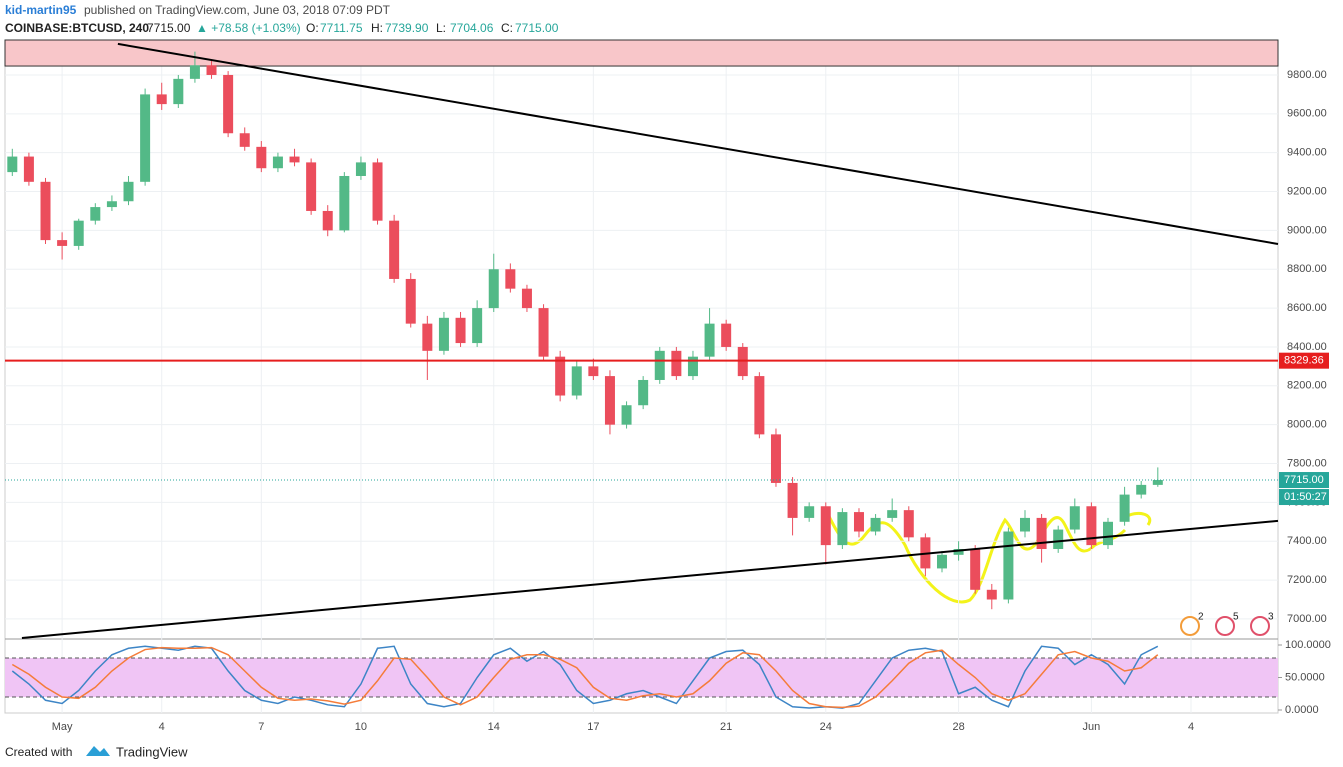 The image size is (1343, 767). Describe the element at coordinates (1307, 153) in the screenshot. I see `y-tick-label: 9400.00` at that location.